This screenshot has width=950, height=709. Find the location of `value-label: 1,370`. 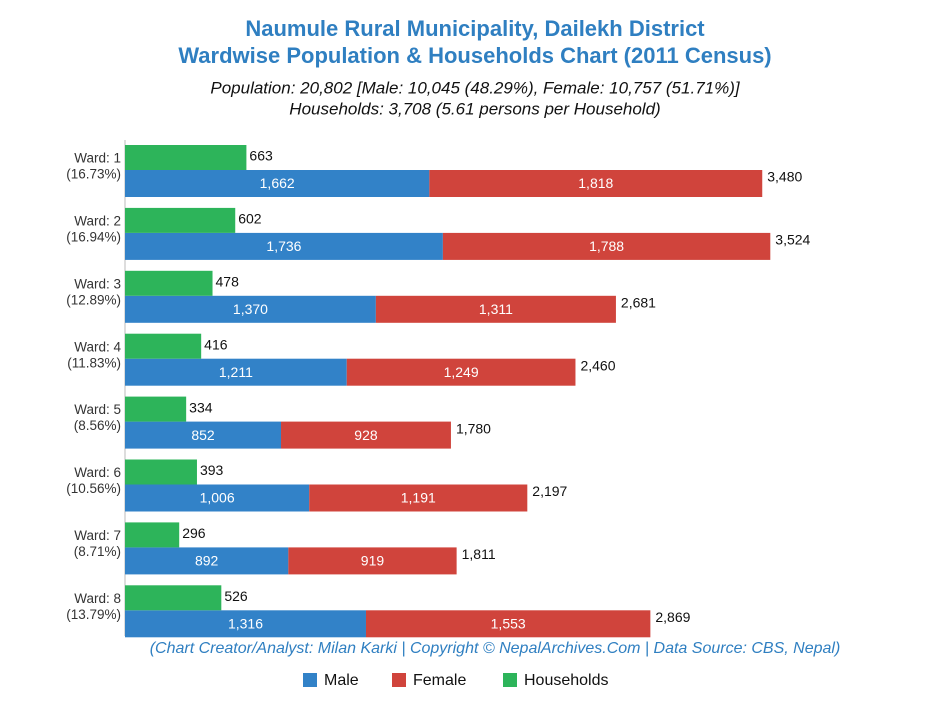

value-label: 1,370 is located at coordinates (250, 309).